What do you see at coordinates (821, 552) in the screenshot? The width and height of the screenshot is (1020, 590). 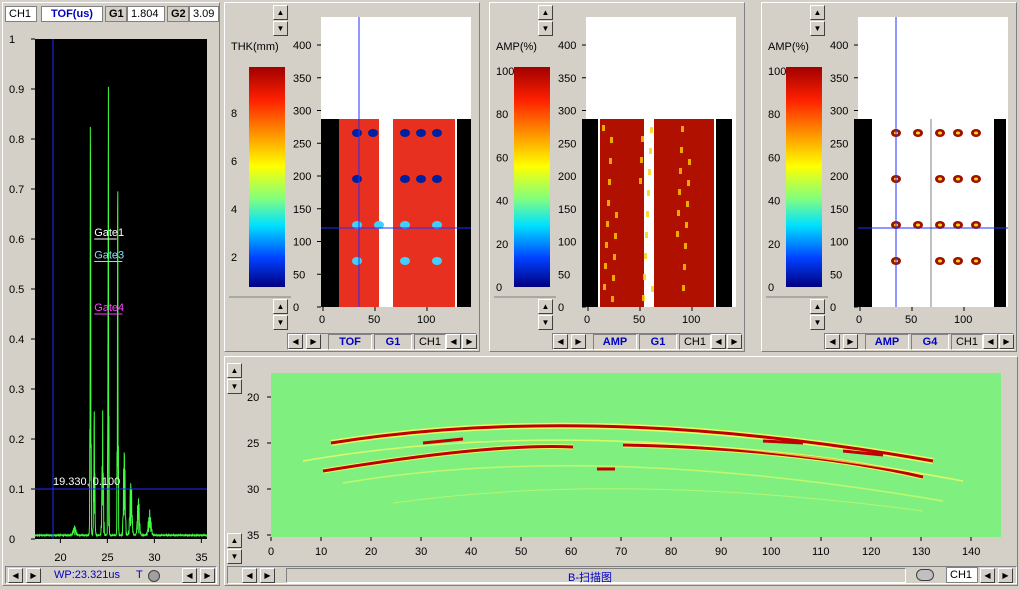 I see `bscan-x-tick: 110` at bounding box center [821, 552].